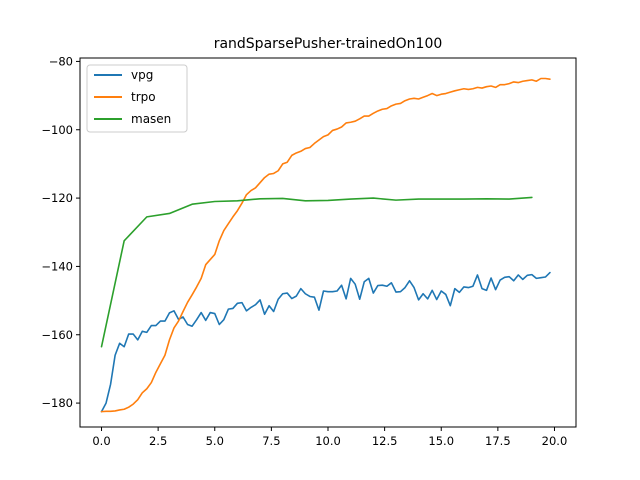  I want to click on legend: vpg trpo masen, so click(137, 98).